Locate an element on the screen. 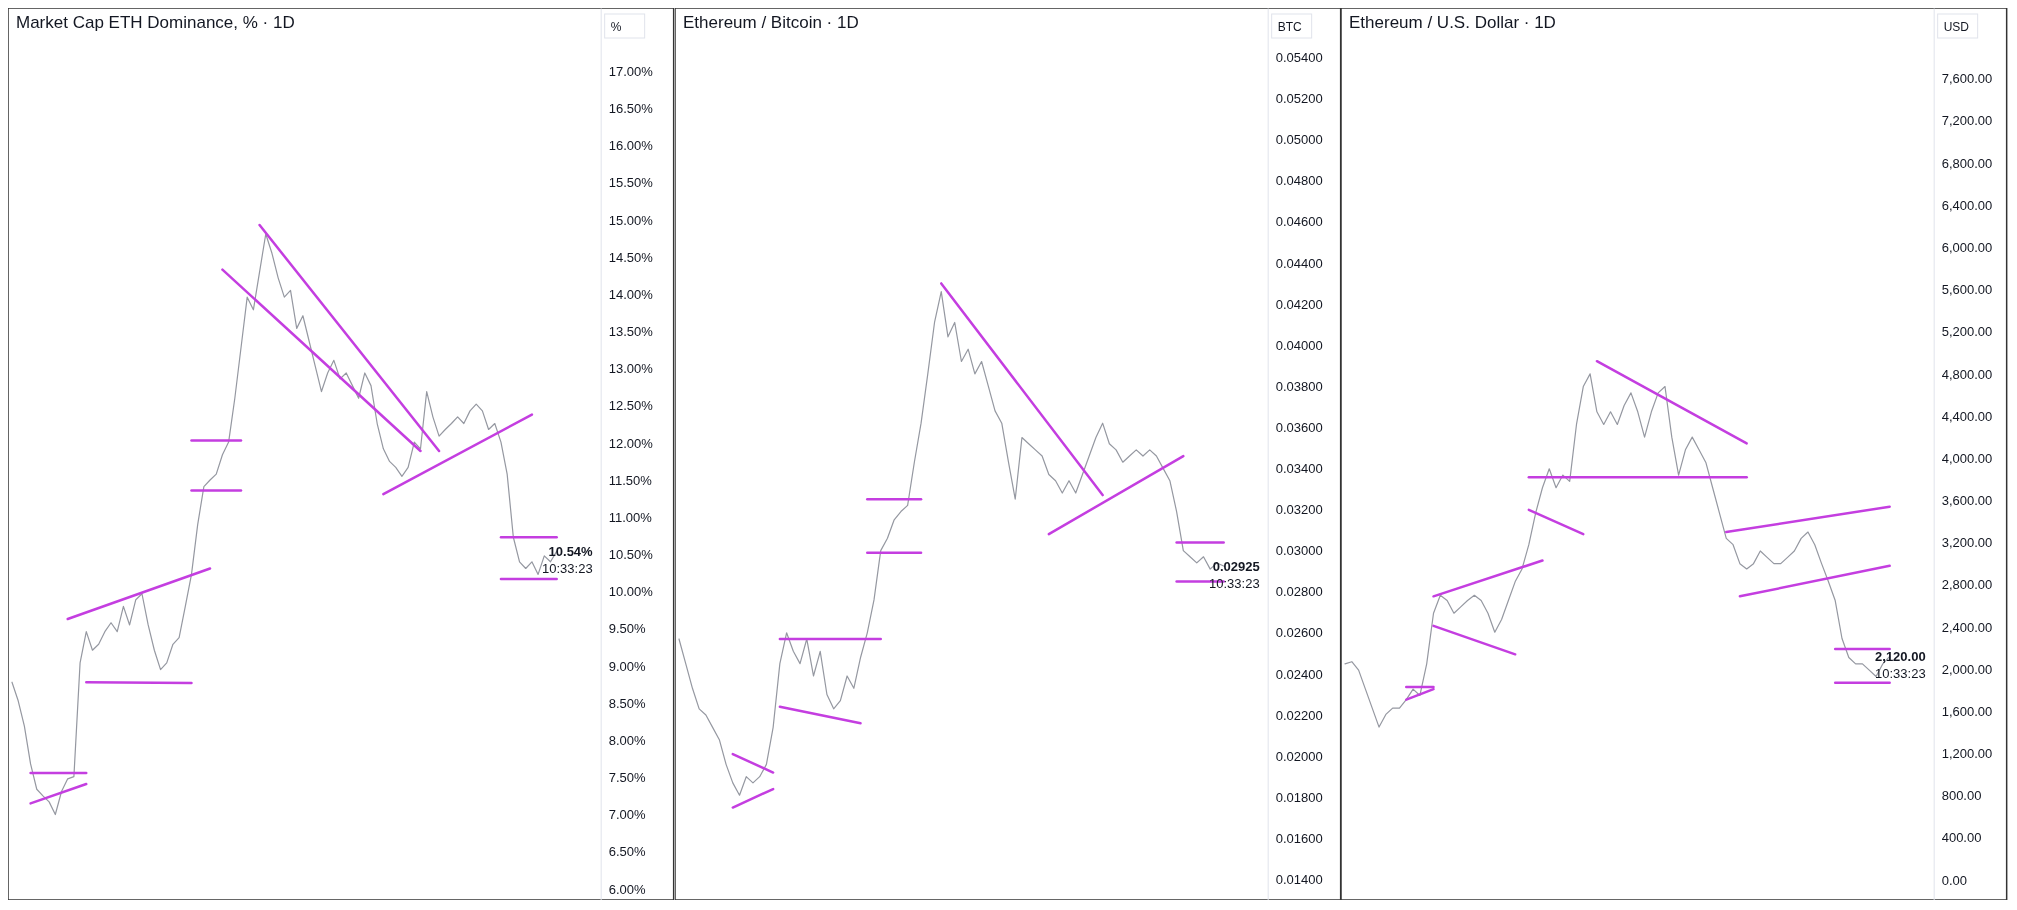 This screenshot has width=2017, height=910. y-tick-label: 1,600.00 is located at coordinates (1967, 711).